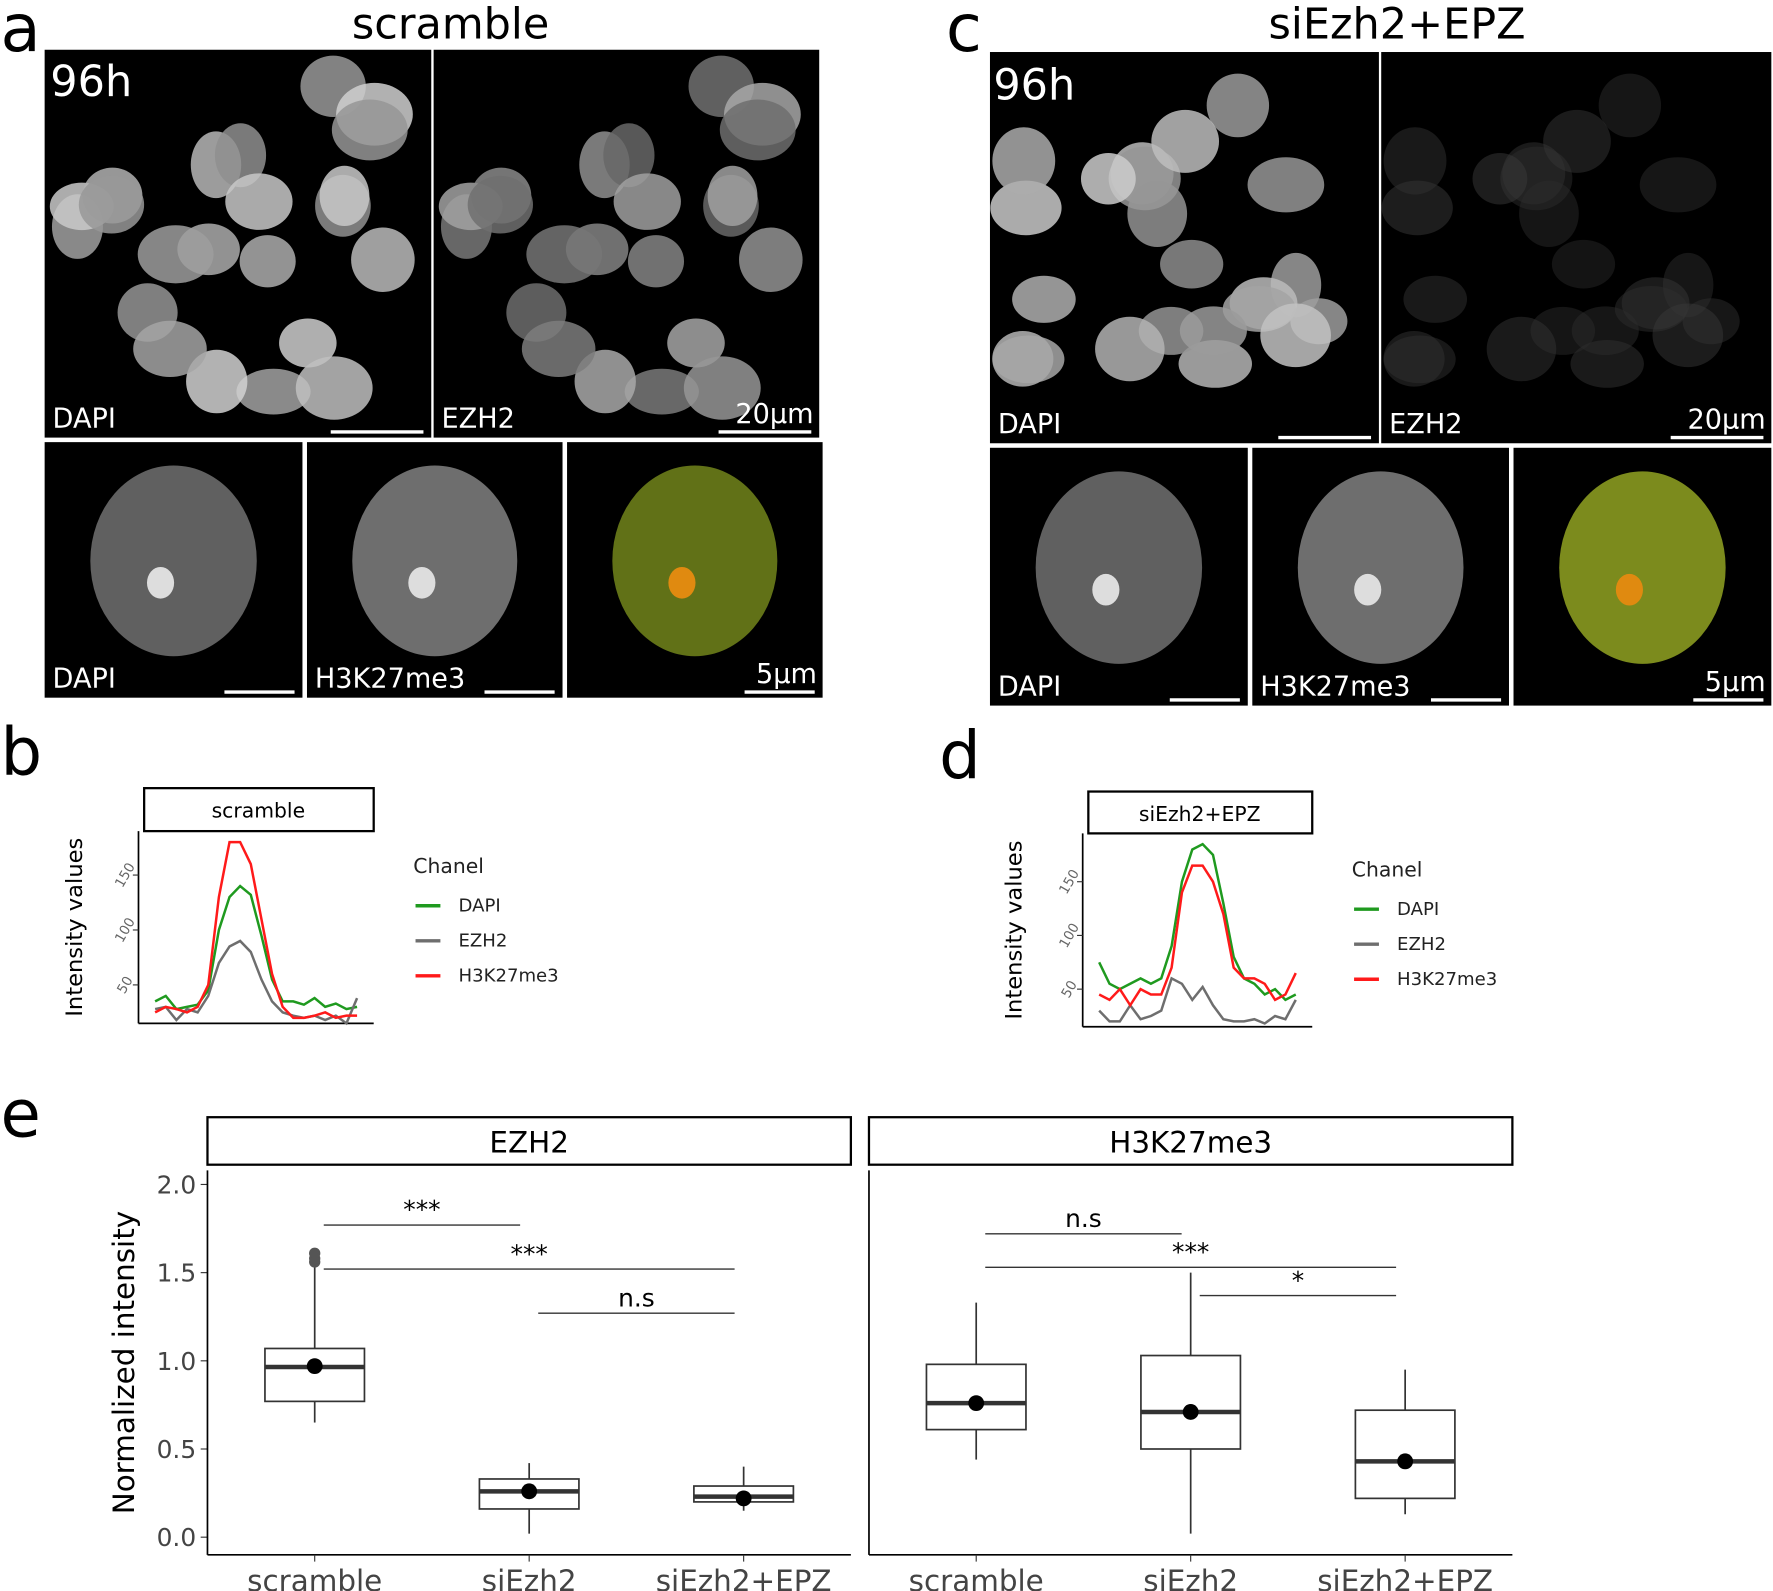  I want to click on legend-label: EZH2, so click(483, 940).